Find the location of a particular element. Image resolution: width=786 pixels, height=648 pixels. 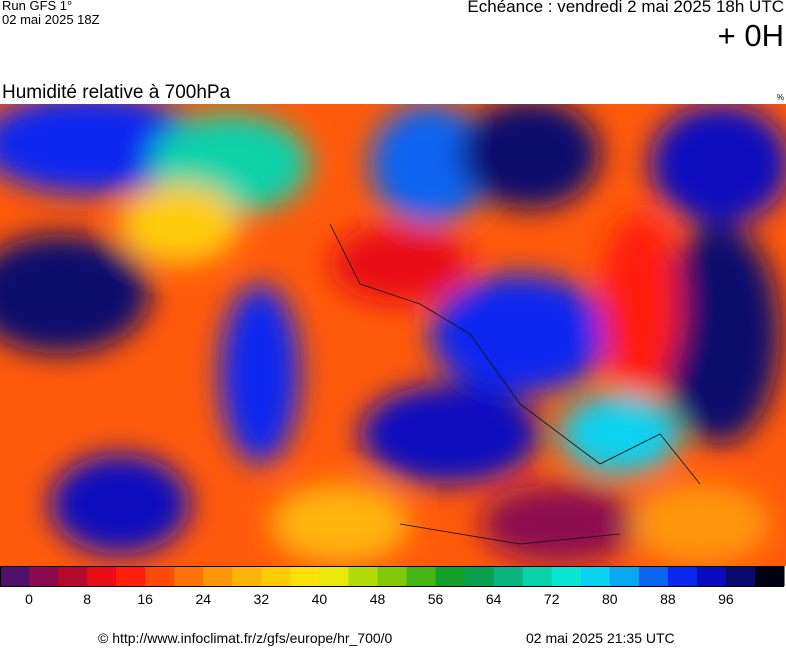

map-title: Humidité relative à 700hPa is located at coordinates (116, 92).